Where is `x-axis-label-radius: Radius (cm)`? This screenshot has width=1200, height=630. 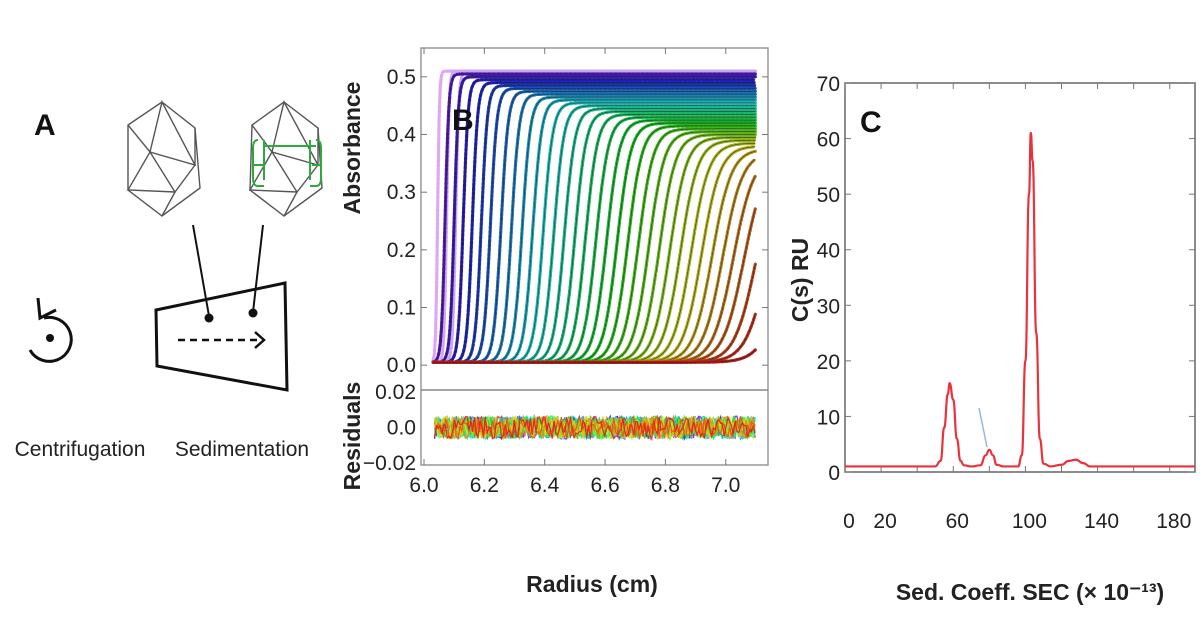 x-axis-label-radius: Radius (cm) is located at coordinates (592, 584).